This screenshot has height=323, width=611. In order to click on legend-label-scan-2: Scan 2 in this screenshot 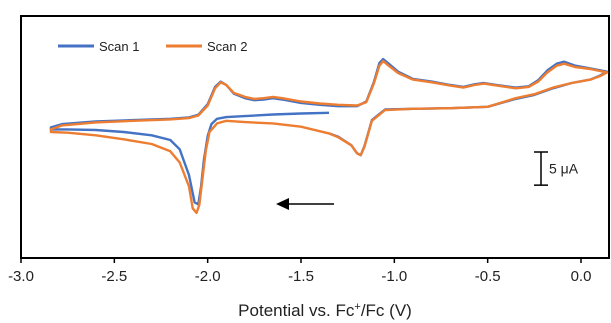, I will do `click(227, 46)`.